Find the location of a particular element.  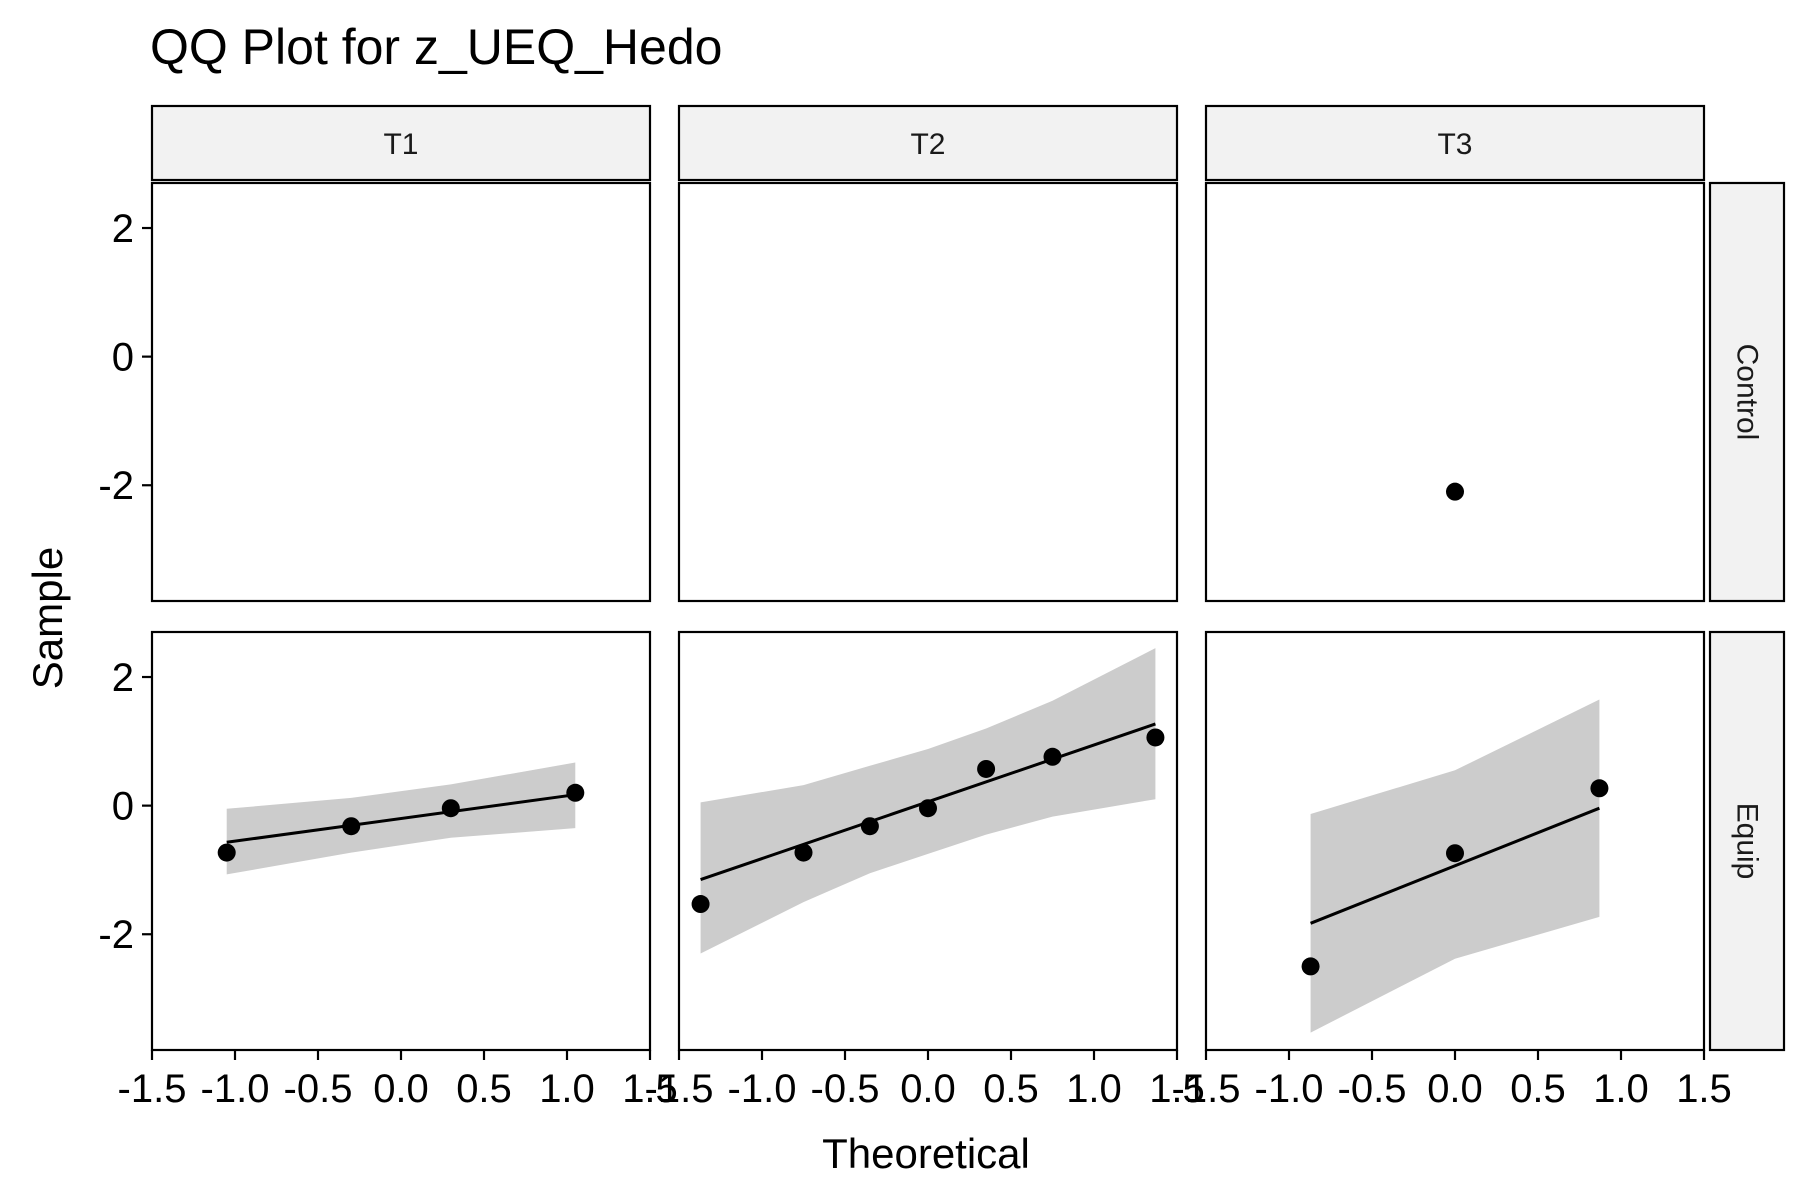

panel-t3-equip is located at coordinates (1455, 841).